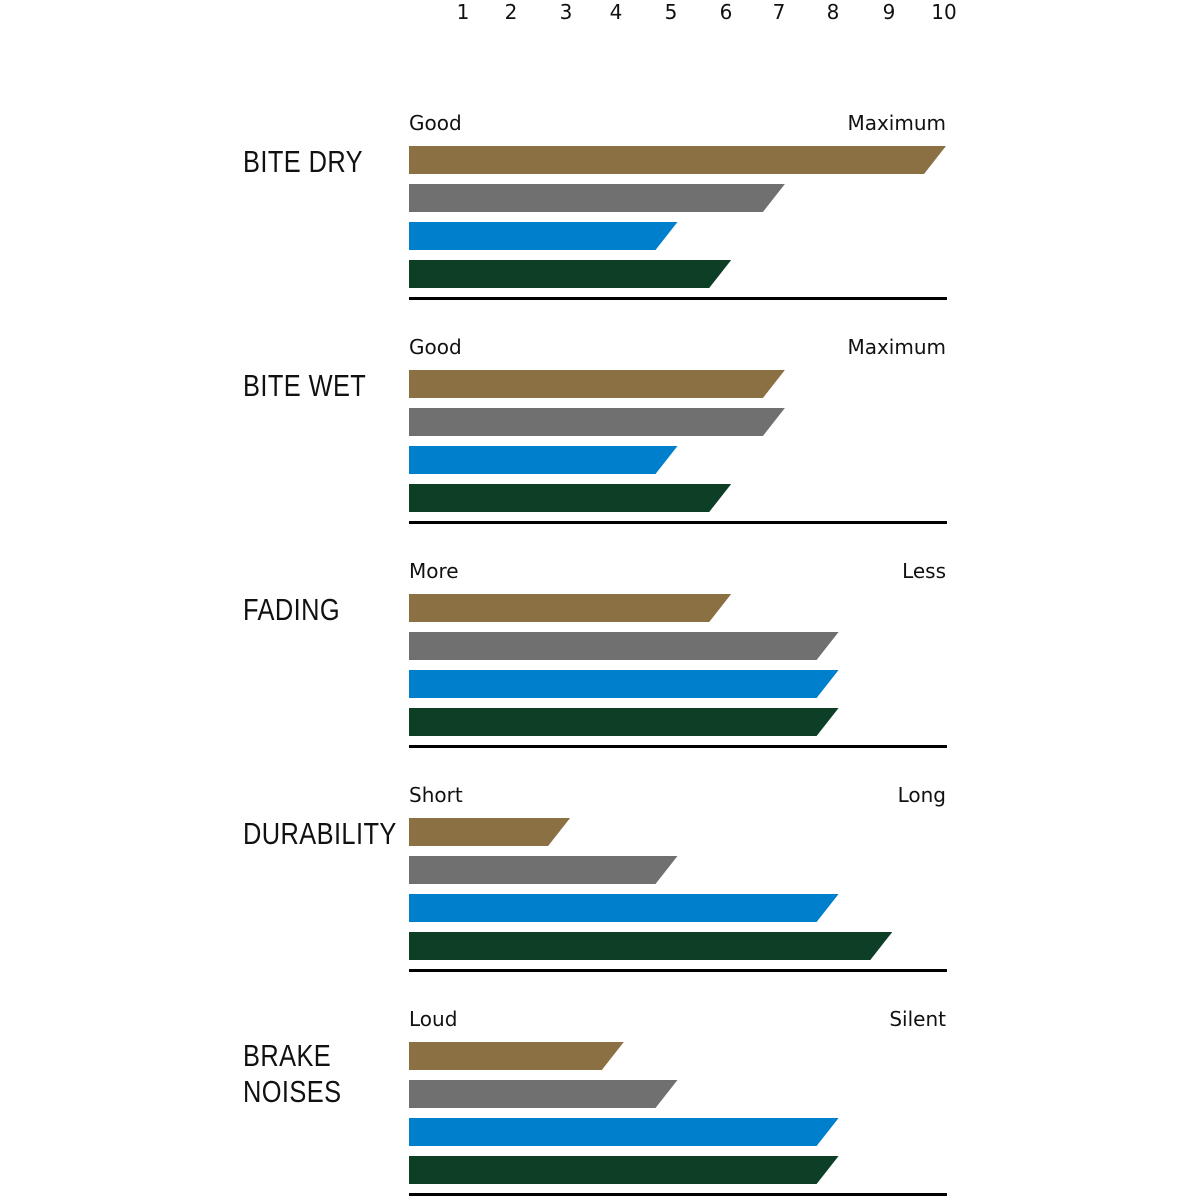 The width and height of the screenshot is (1200, 1200). I want to click on group-title: BRAKE, so click(287, 1056).